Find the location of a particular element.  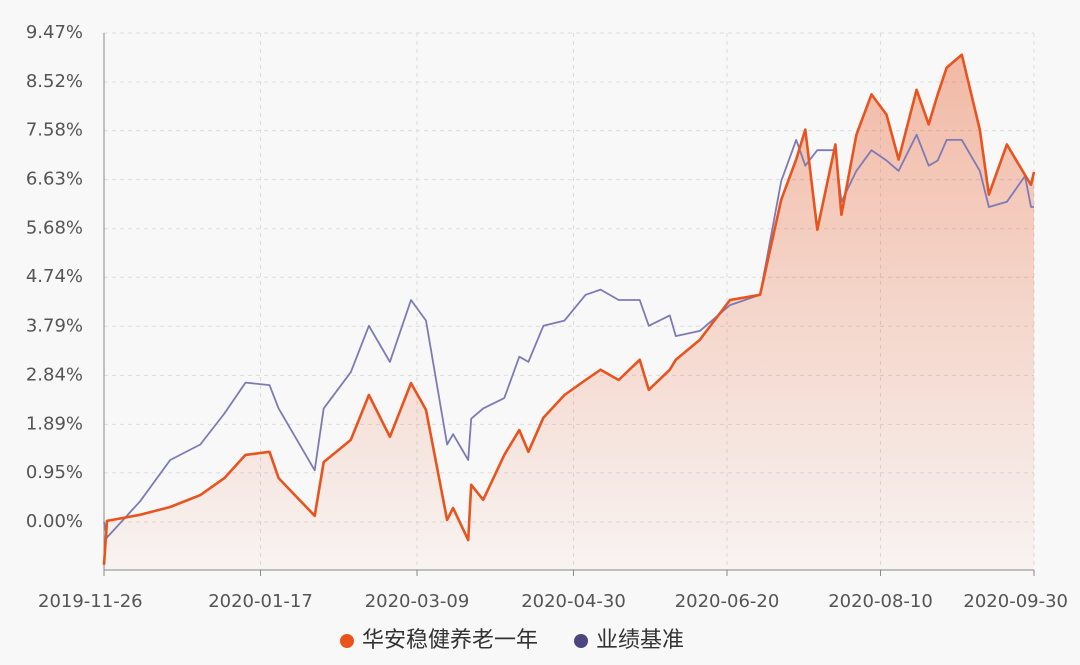

y-tick-label: 3.79% is located at coordinates (54, 325).